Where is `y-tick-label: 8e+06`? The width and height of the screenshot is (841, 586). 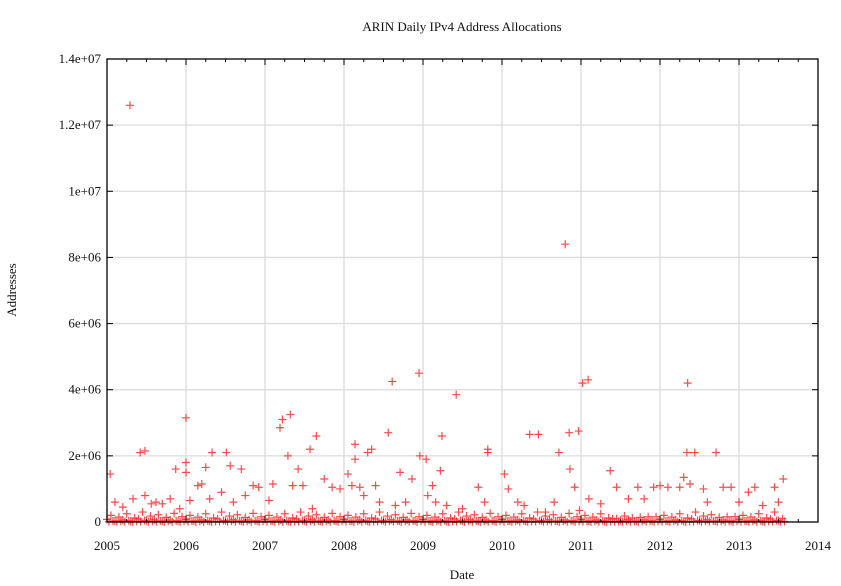 y-tick-label: 8e+06 is located at coordinates (84, 256).